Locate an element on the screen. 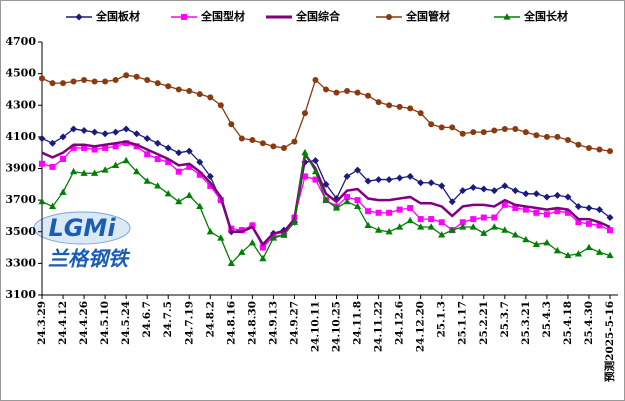 This screenshot has height=401, width=625. y-tick-label: 3900 is located at coordinates (20, 168).